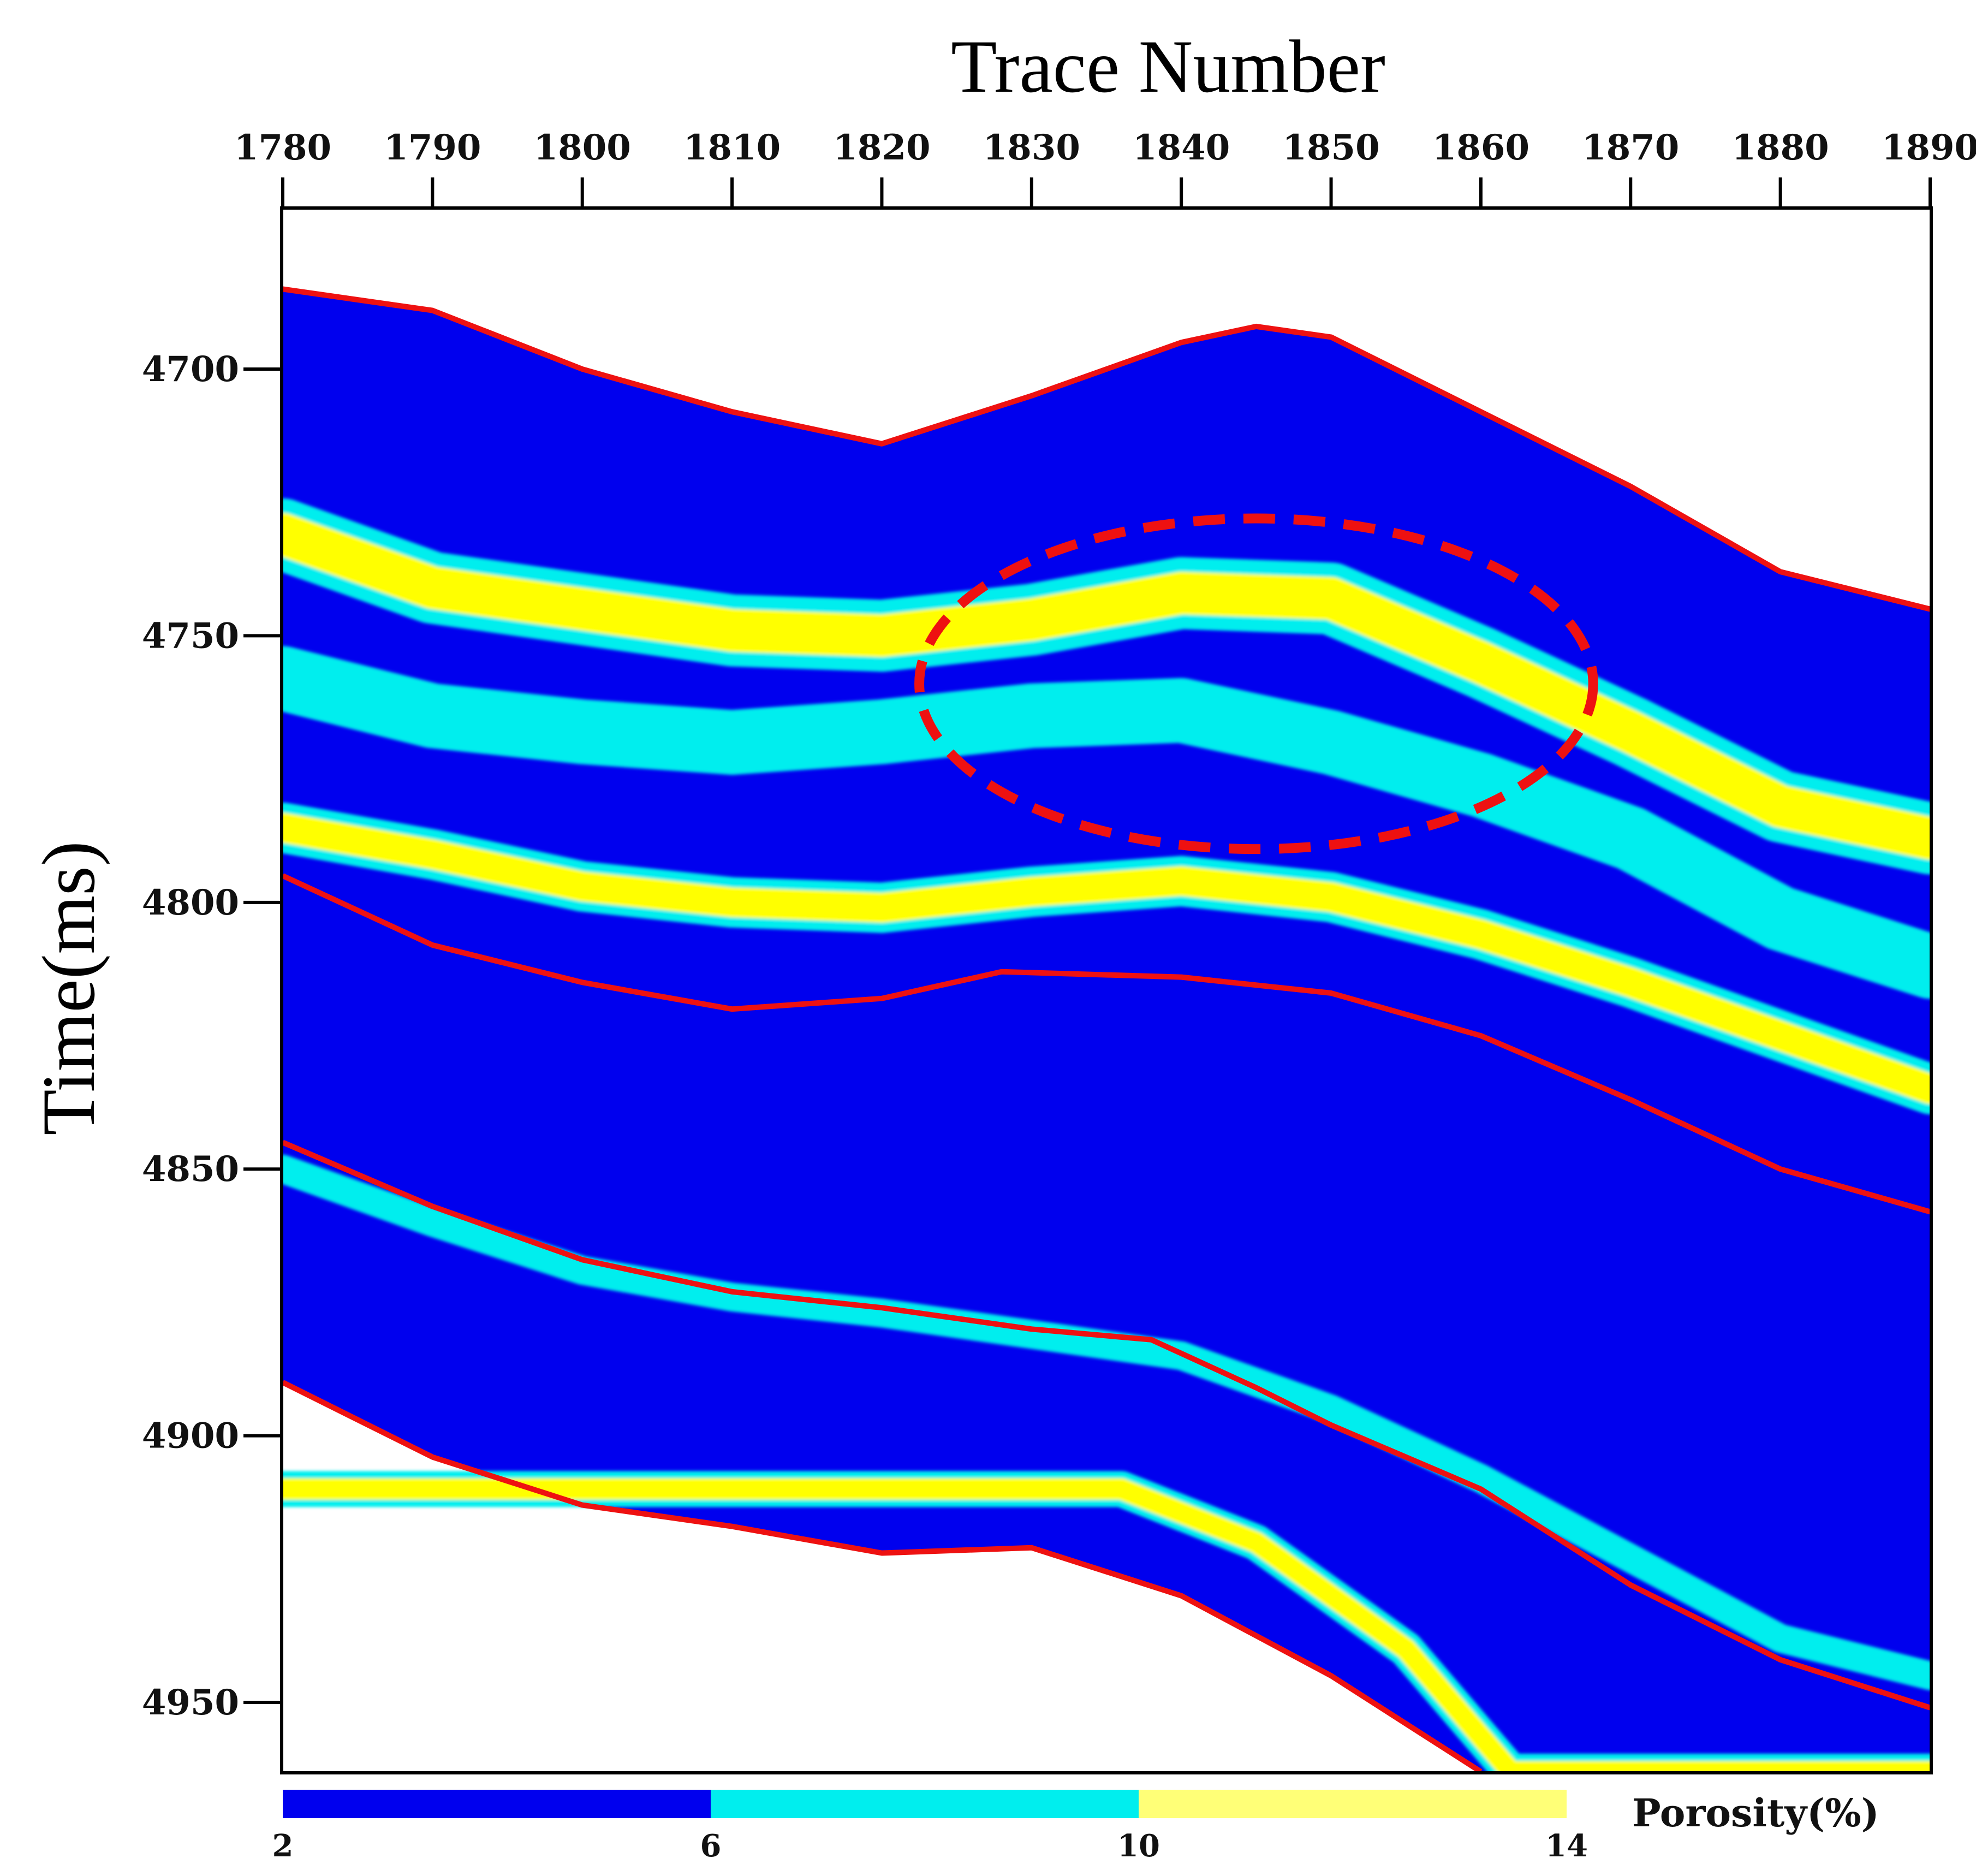  Describe the element at coordinates (68, 988) in the screenshot. I see `y-axis-title: Time(ms)` at that location.